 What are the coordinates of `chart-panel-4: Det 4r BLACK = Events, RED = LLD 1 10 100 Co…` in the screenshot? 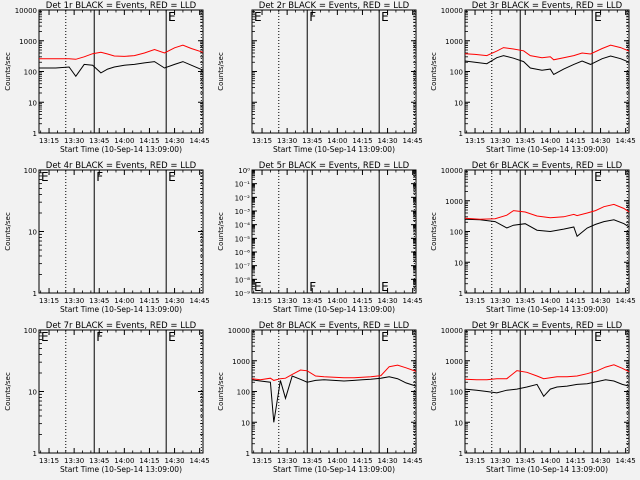 It's located at (107, 237).